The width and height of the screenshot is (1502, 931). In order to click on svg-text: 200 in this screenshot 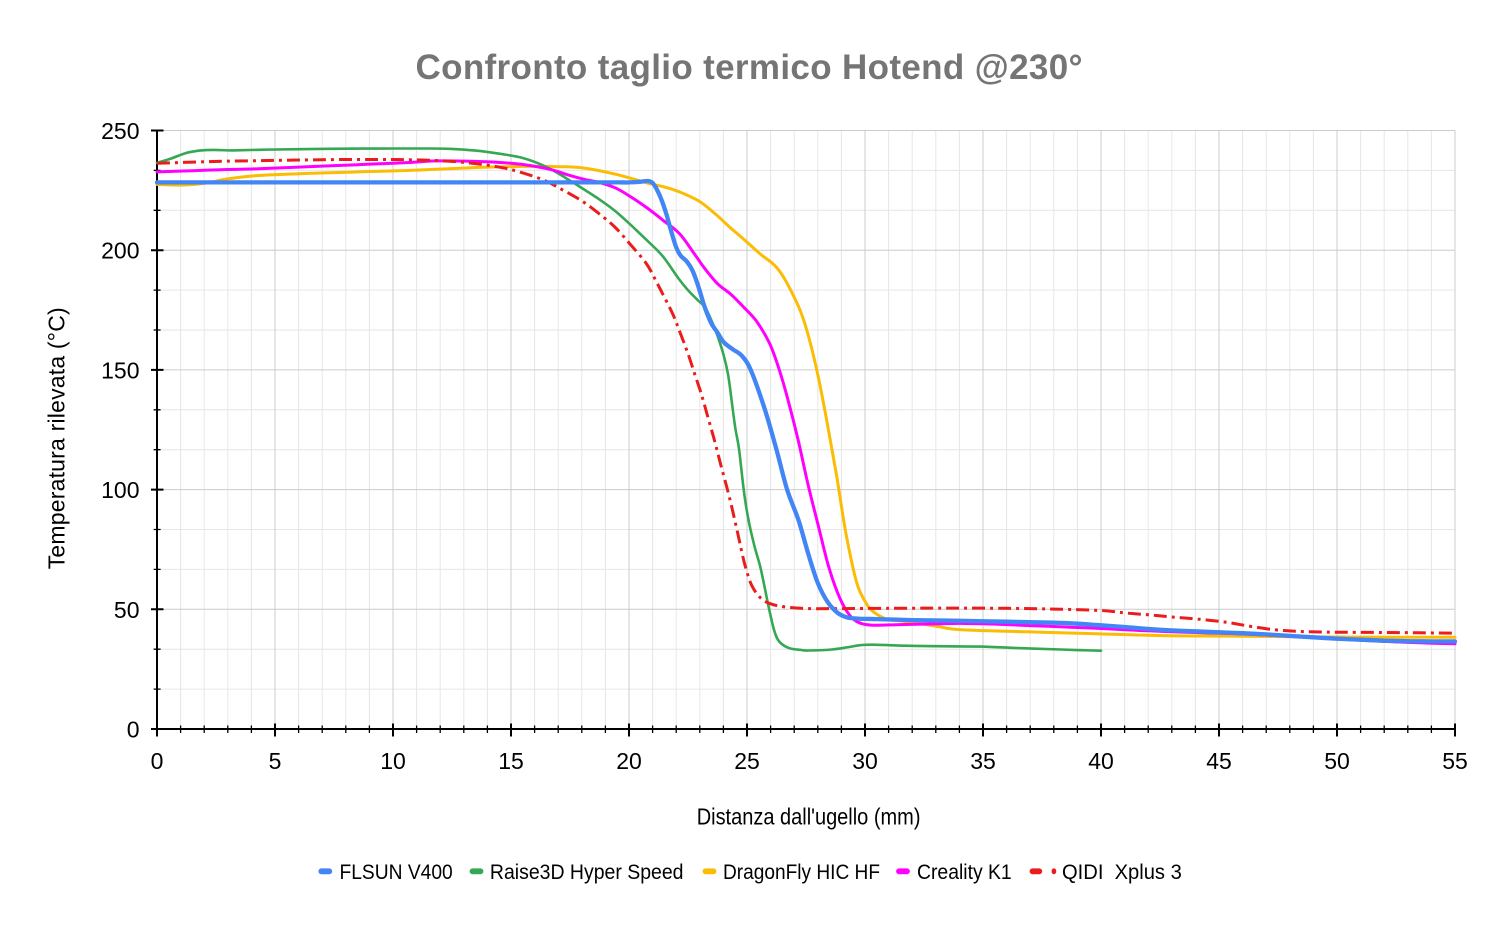, I will do `click(120, 251)`.